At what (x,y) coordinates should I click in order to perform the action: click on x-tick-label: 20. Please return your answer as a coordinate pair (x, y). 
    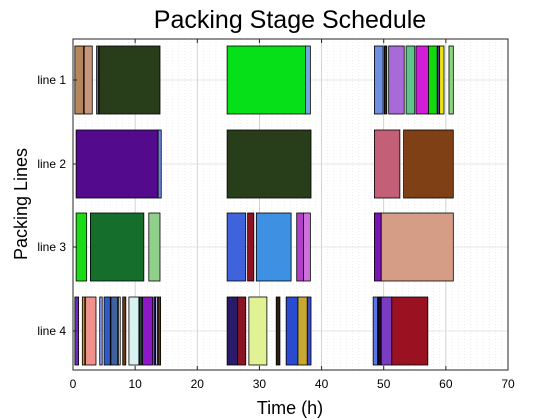
    Looking at the image, I should click on (198, 384).